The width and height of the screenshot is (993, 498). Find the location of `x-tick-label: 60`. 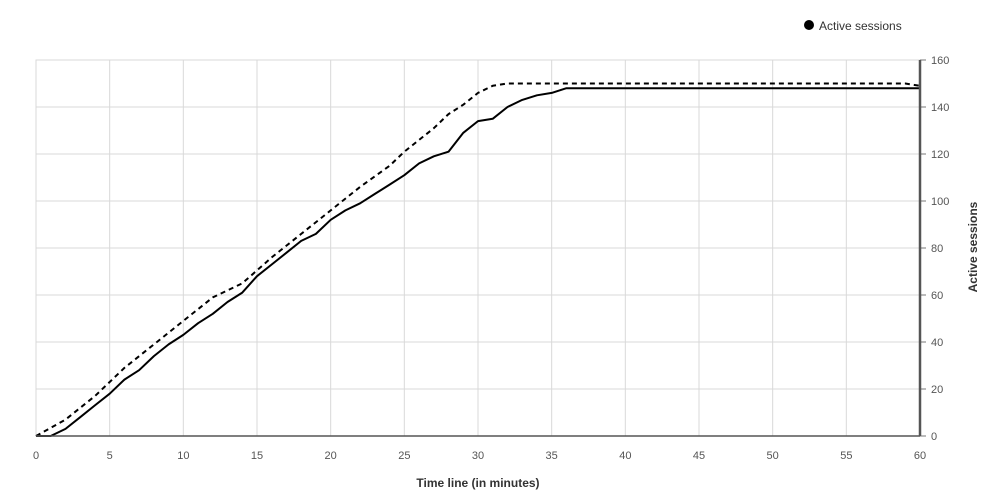

x-tick-label: 60 is located at coordinates (920, 456).